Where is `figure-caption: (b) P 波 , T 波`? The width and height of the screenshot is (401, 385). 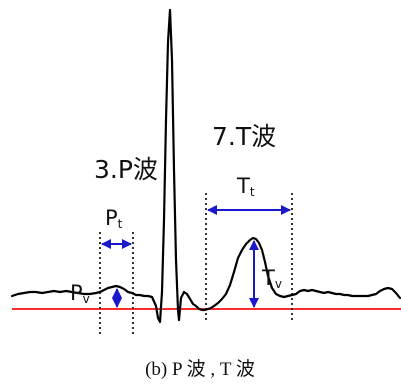
figure-caption: (b) P 波 , T 波 is located at coordinates (200, 369).